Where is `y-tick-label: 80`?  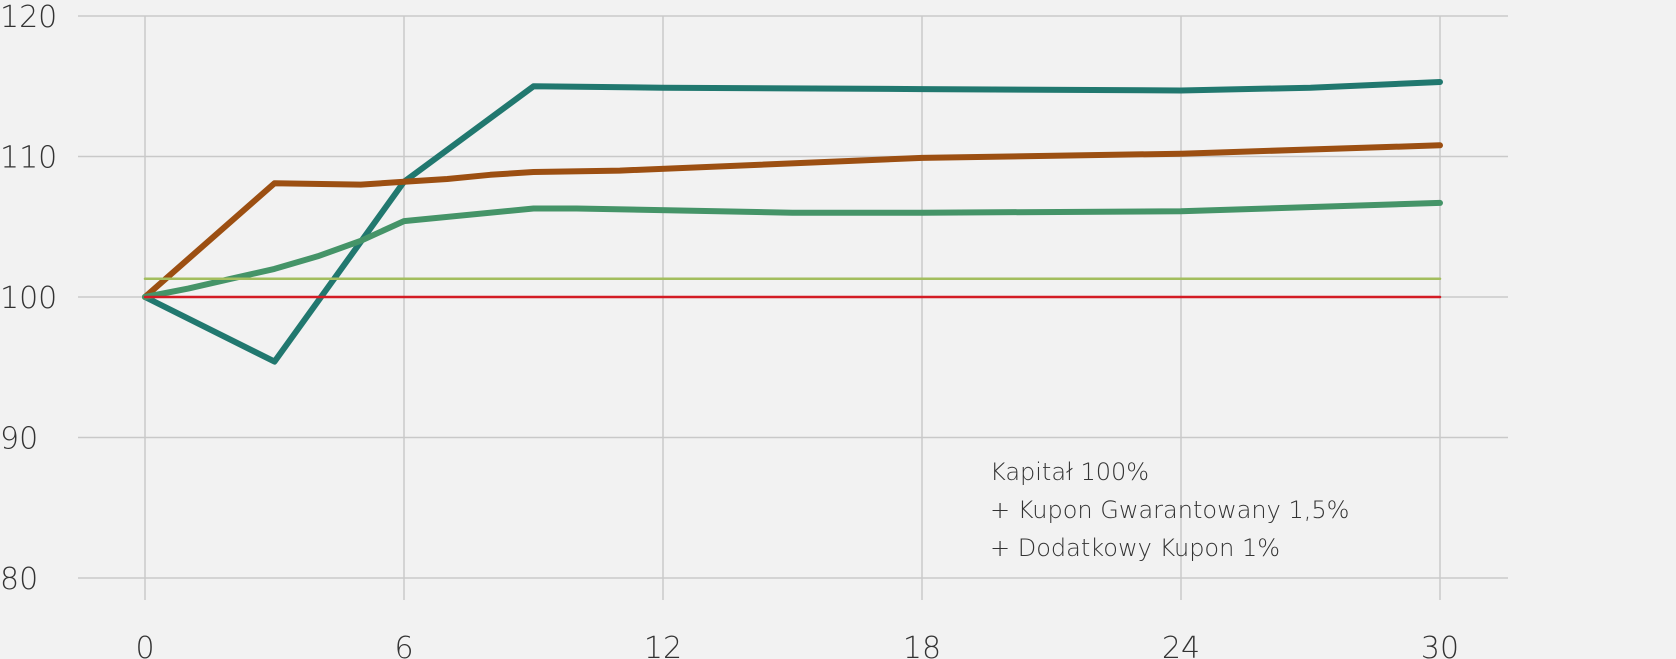
y-tick-label: 80 is located at coordinates (19, 579).